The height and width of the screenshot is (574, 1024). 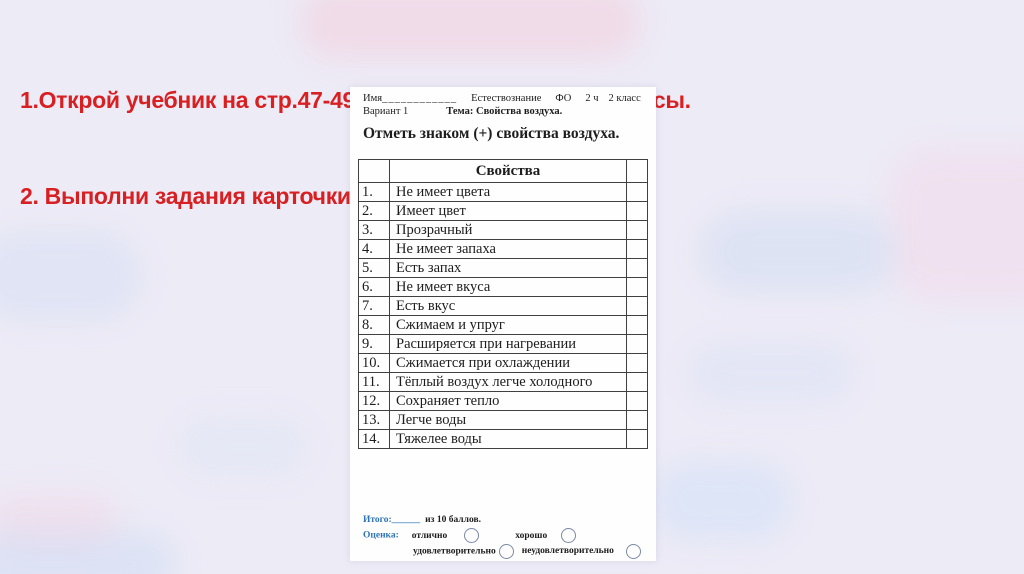 What do you see at coordinates (374, 401) in the screenshot?
I see `row-number: 12.` at bounding box center [374, 401].